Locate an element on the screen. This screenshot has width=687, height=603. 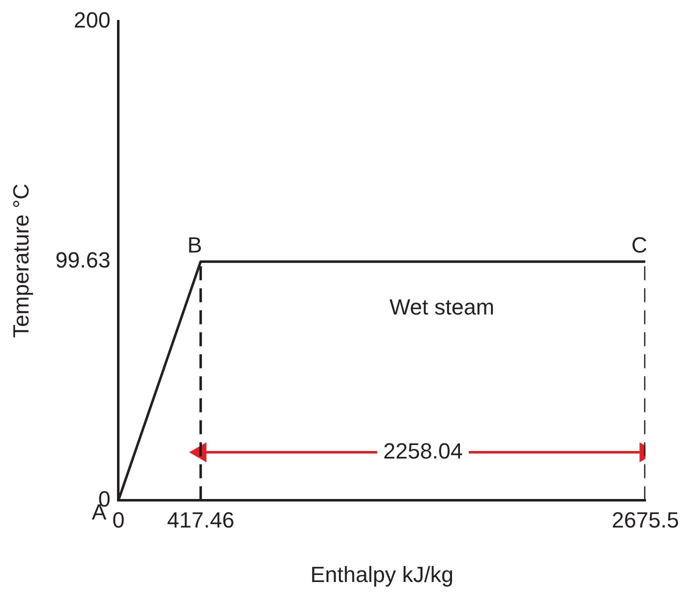
annotation: Wet steam is located at coordinates (442, 307).